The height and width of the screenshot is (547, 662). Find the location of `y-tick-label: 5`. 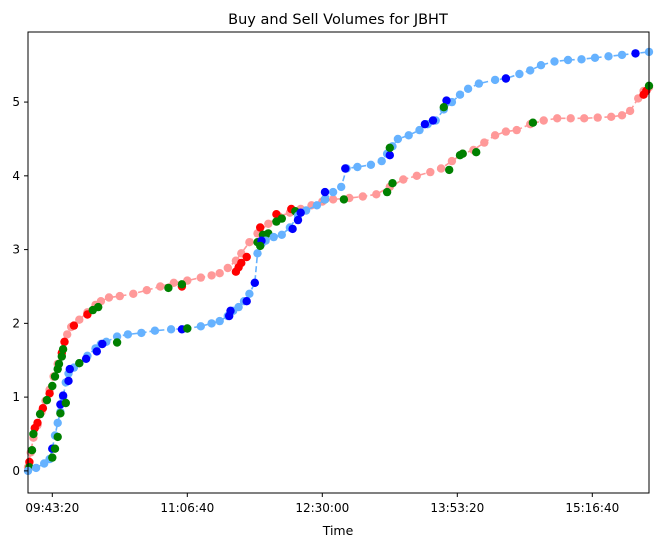

y-tick-label: 5 is located at coordinates (16, 102).